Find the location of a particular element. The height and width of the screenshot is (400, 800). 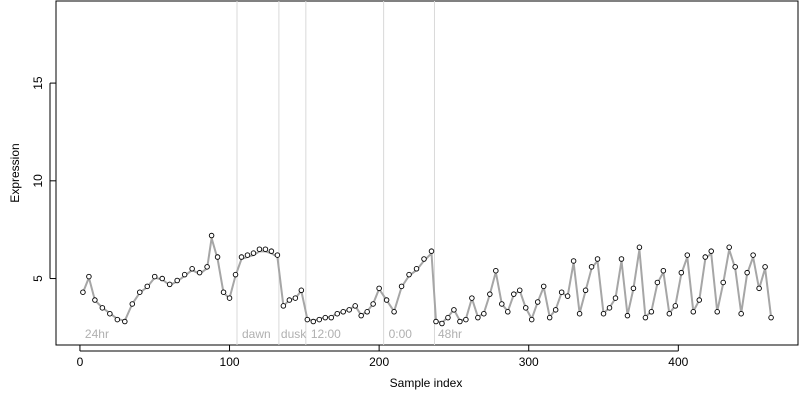

x-tick-label: 0 is located at coordinates (80, 362).